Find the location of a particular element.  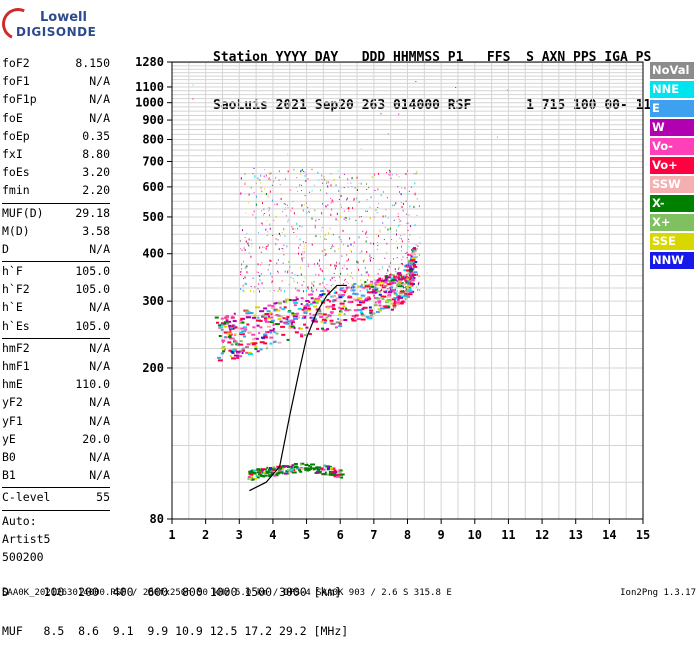

param-row: h`Es 105.0 is located at coordinates (56, 328).